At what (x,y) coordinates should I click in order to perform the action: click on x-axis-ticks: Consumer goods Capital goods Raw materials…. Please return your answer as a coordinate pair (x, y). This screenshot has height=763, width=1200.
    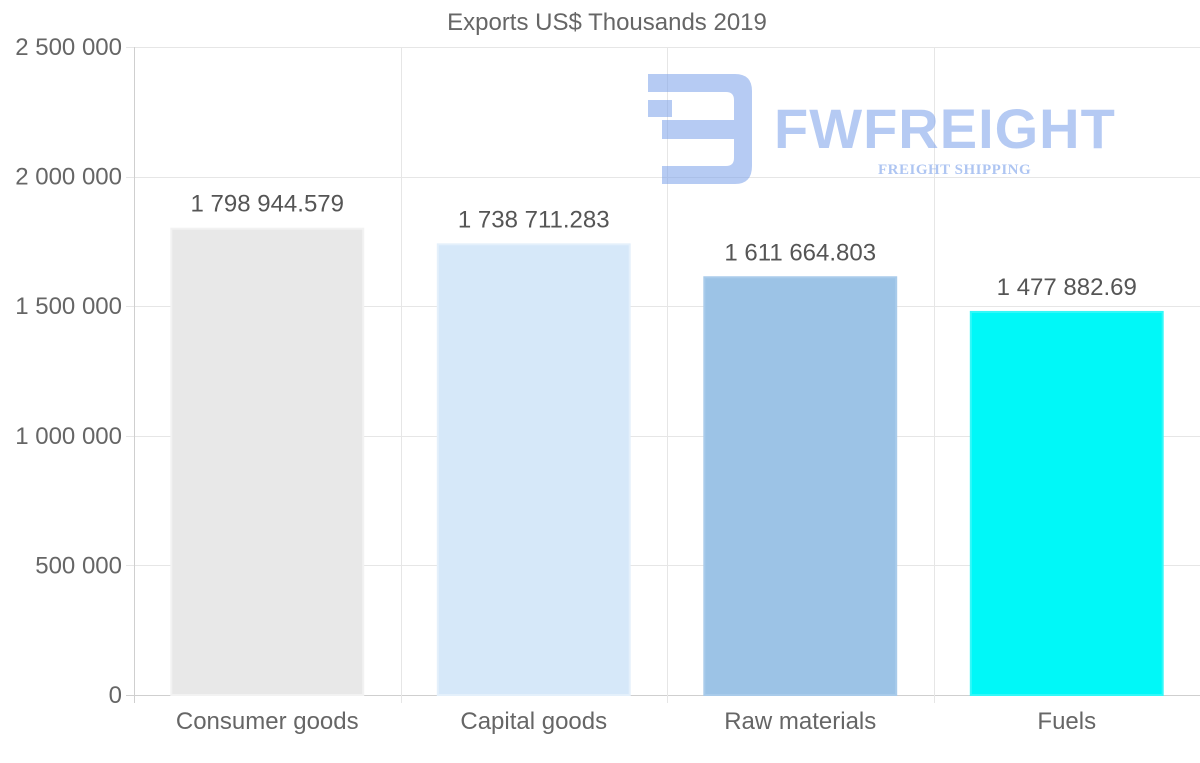
    Looking at the image, I should click on (636, 721).